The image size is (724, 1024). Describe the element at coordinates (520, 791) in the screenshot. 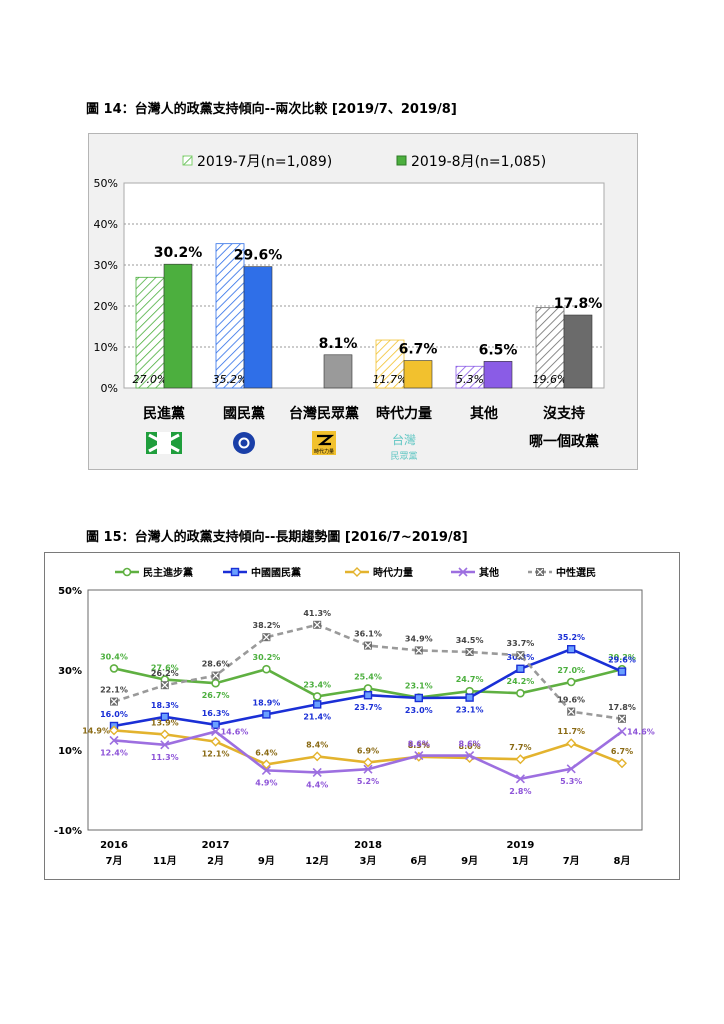

I see `data-label: 2.8%` at that location.